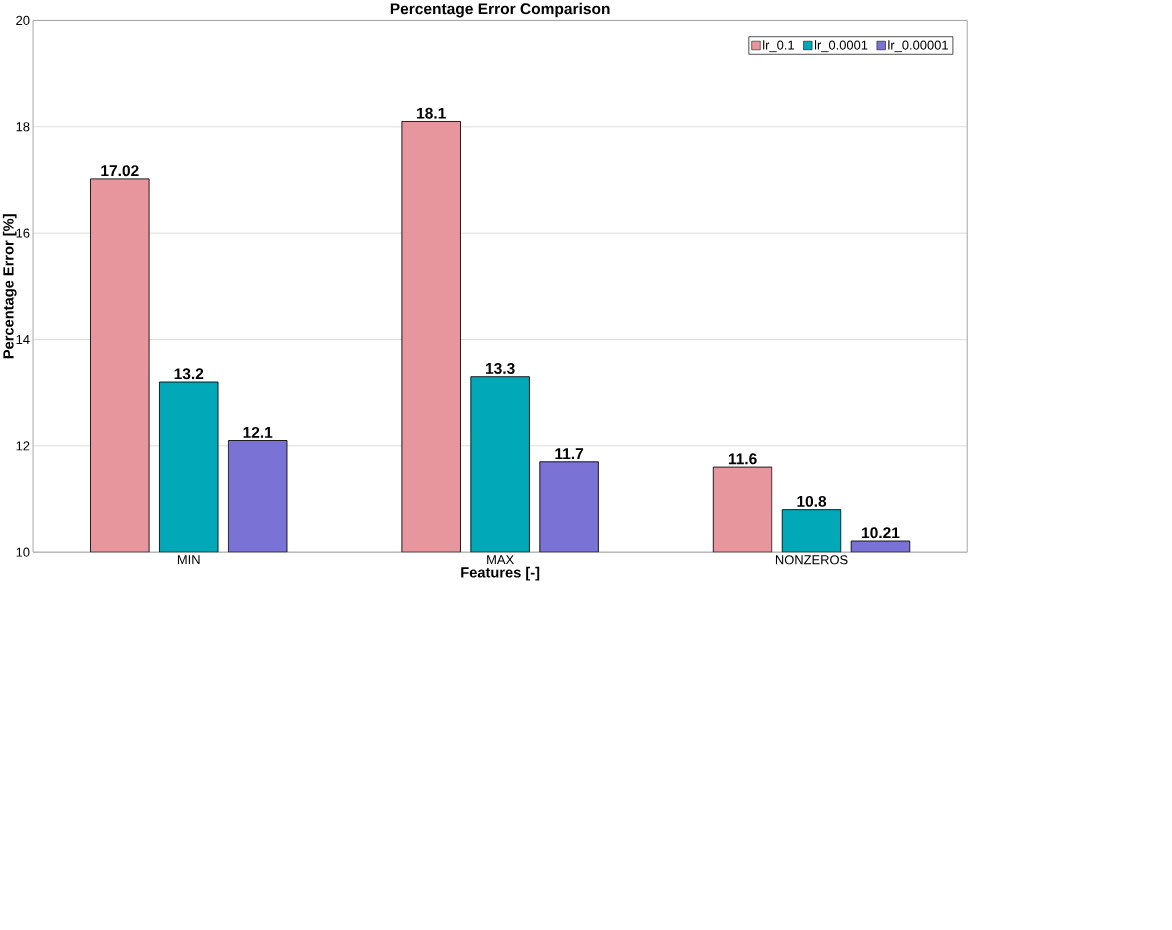 The height and width of the screenshot is (930, 1172). What do you see at coordinates (778, 46) in the screenshot?
I see `legend-label: lr_0.1` at bounding box center [778, 46].